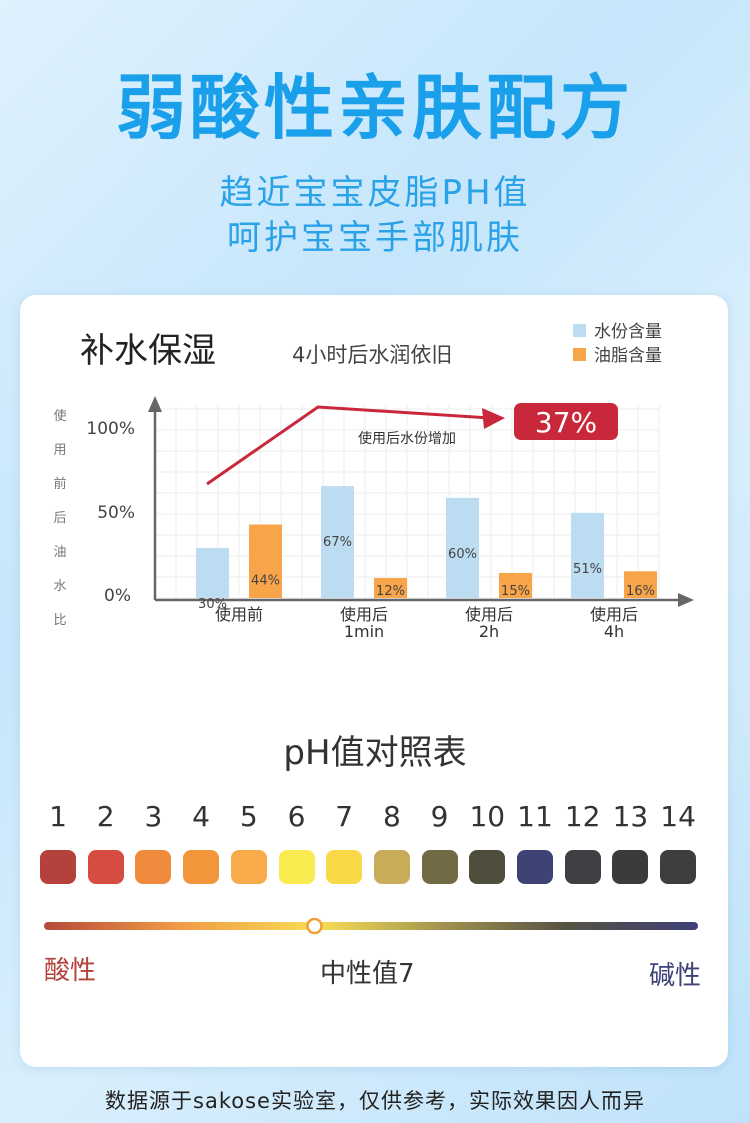 Image resolution: width=750 pixels, height=1123 pixels. What do you see at coordinates (201, 816) in the screenshot?
I see `ph-number: 4` at bounding box center [201, 816].